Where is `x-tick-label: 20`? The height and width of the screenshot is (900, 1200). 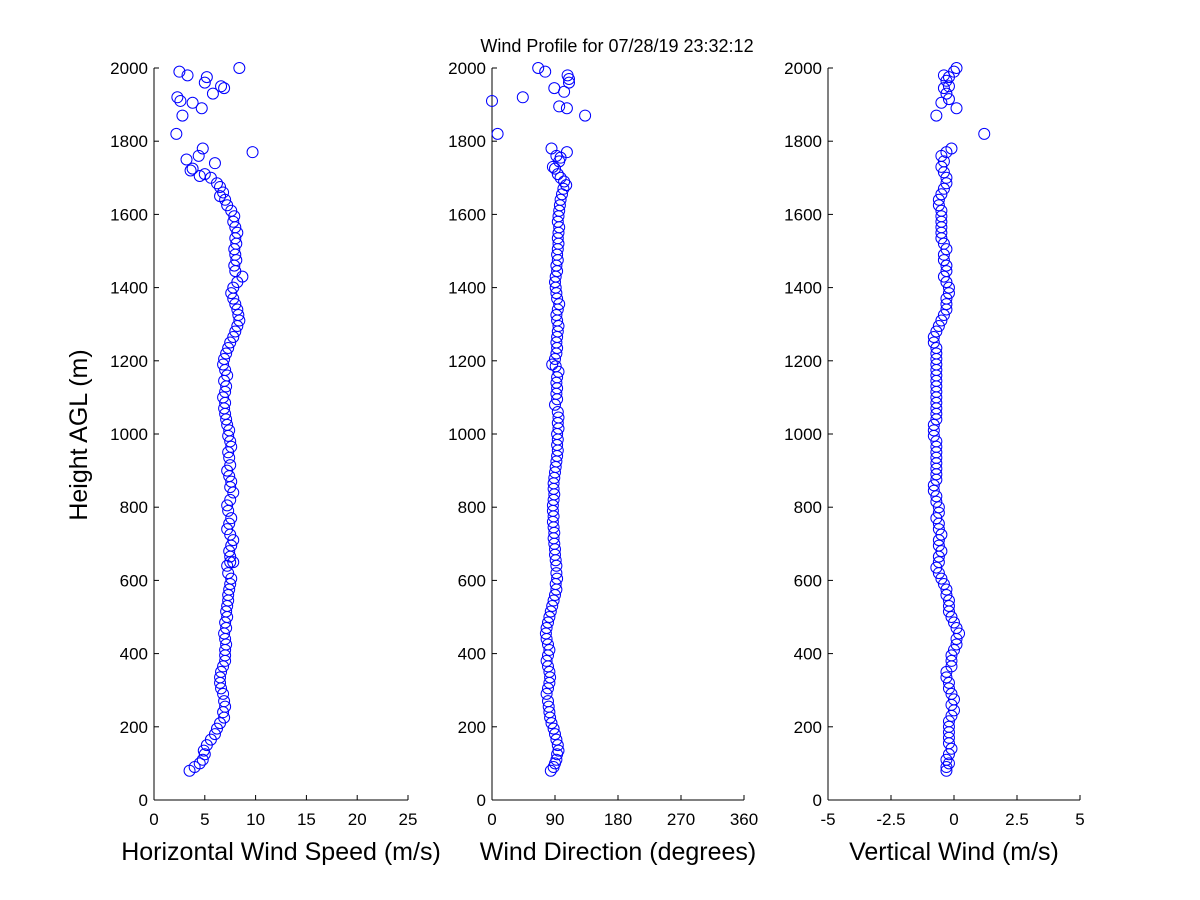 x-tick-label: 20 is located at coordinates (357, 819).